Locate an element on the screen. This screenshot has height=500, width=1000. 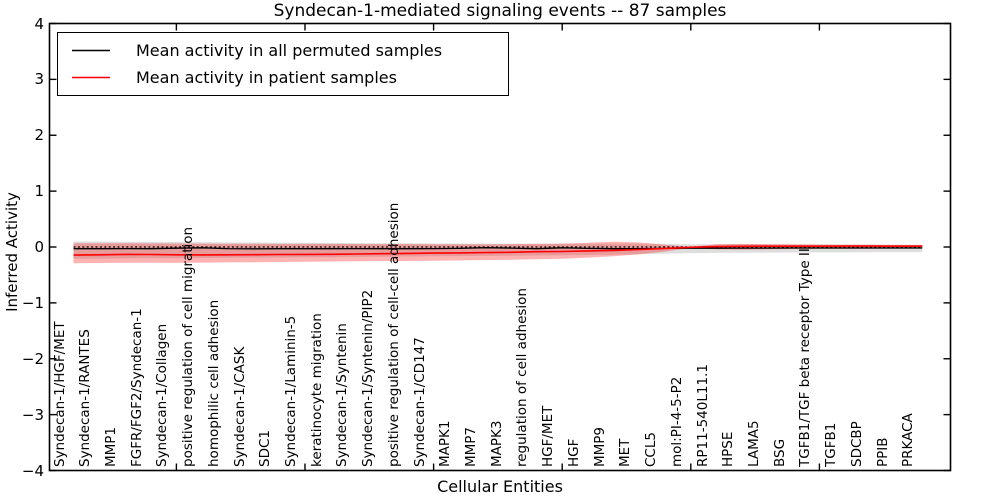
x-tick-label: Syndecan-1/CD147 is located at coordinates (419, 402).